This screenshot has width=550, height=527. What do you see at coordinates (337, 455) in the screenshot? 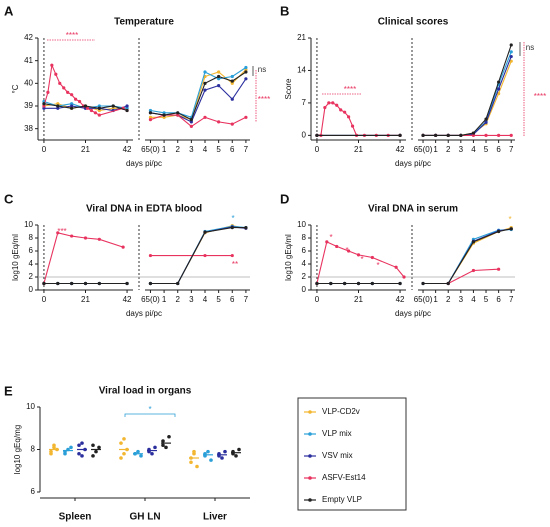
I see `legend-label: VSV mix` at bounding box center [337, 455].